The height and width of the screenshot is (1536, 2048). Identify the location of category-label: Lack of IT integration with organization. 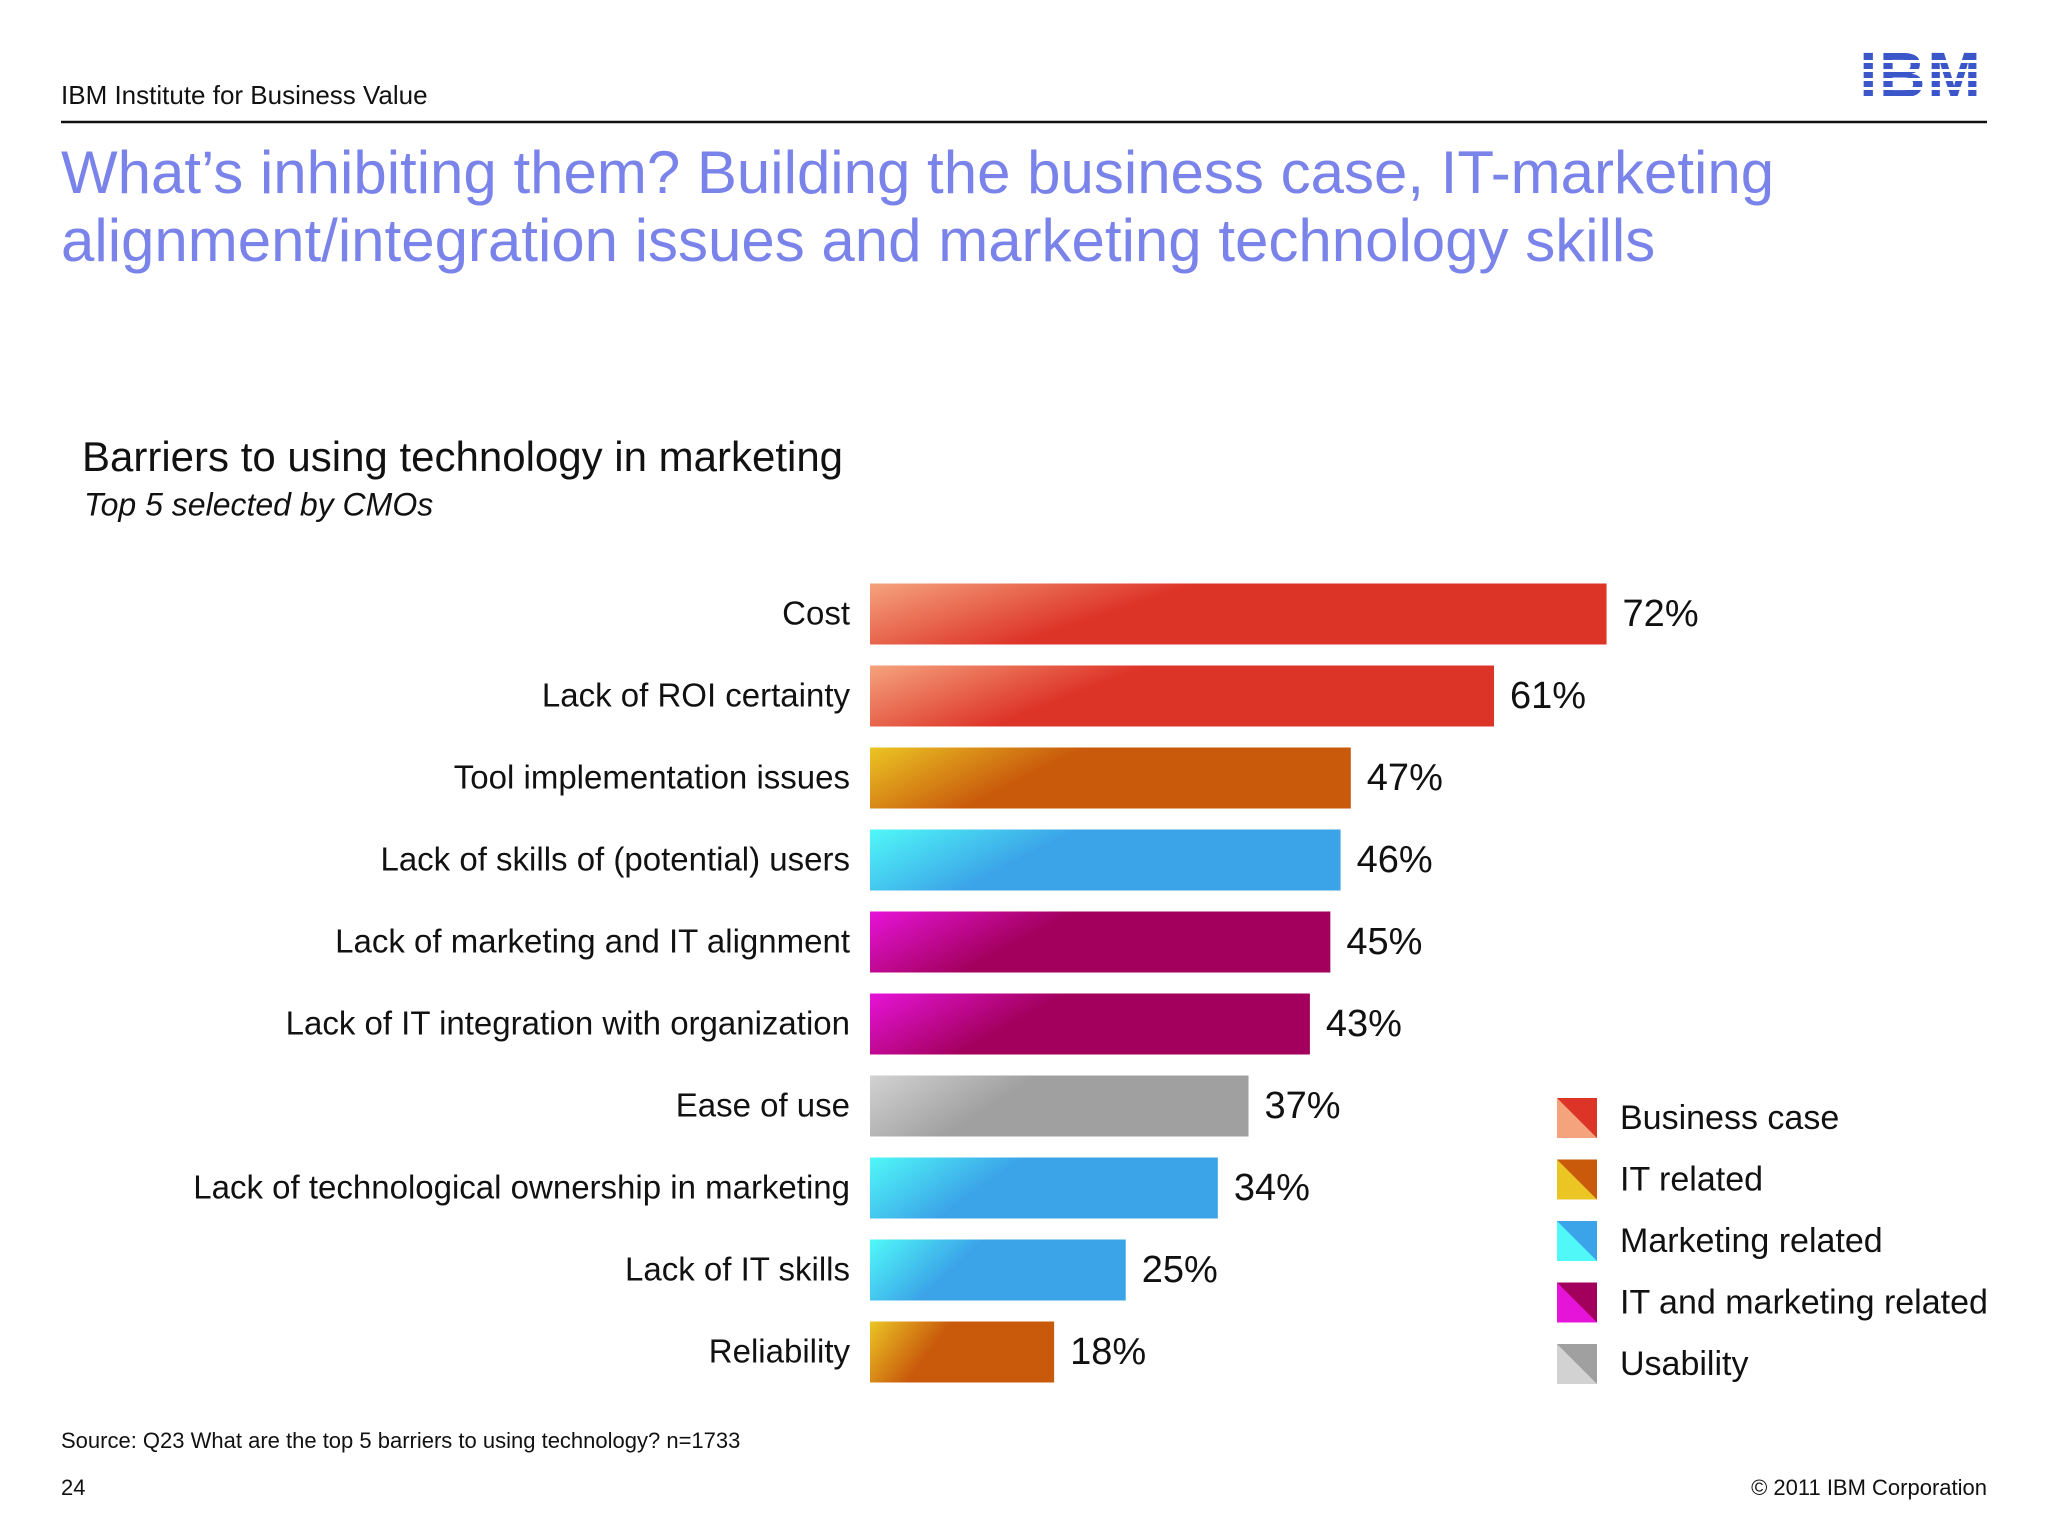
(568, 1023).